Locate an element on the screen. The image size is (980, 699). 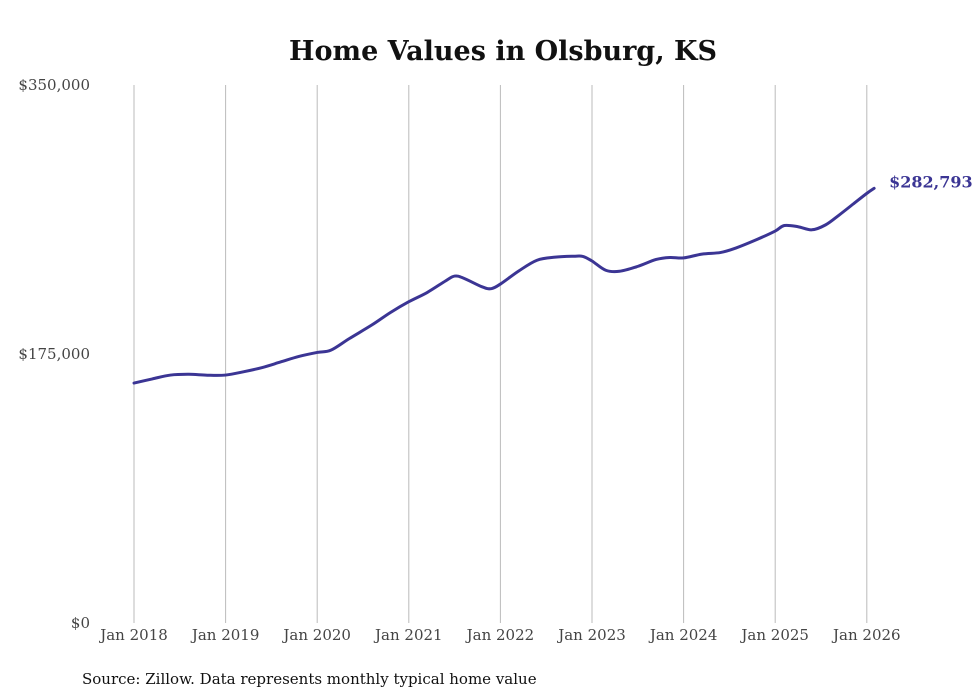
x-tick-label: Jan 2025 is located at coordinates (774, 635).